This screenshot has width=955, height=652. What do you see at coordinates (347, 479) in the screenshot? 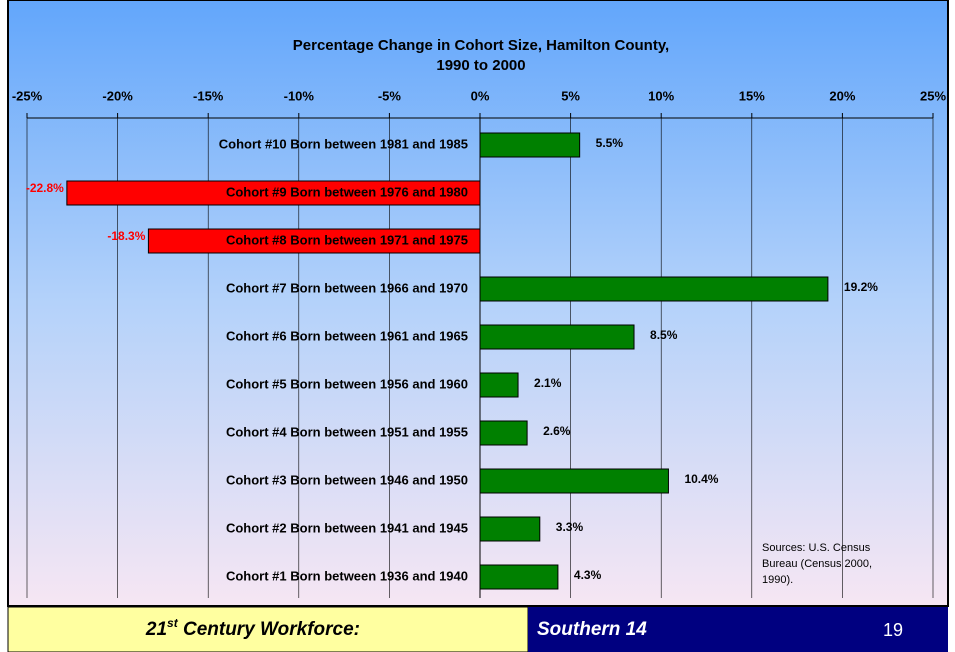
I see `category-label: Cohort #3 Born between 1946 and 1950` at bounding box center [347, 479].